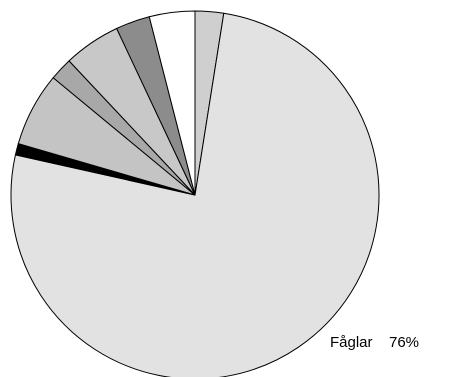 The image size is (469, 377). Describe the element at coordinates (172, 103) in the screenshot. I see `pie-slice` at that location.